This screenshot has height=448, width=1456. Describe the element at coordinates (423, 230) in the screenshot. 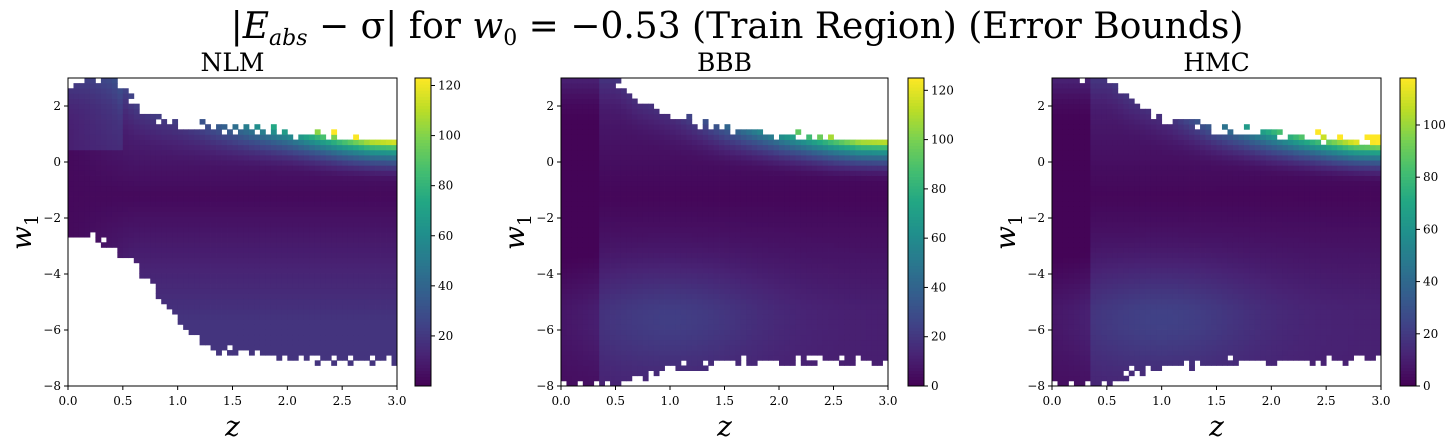

I see `colorbar-segment` at that location.